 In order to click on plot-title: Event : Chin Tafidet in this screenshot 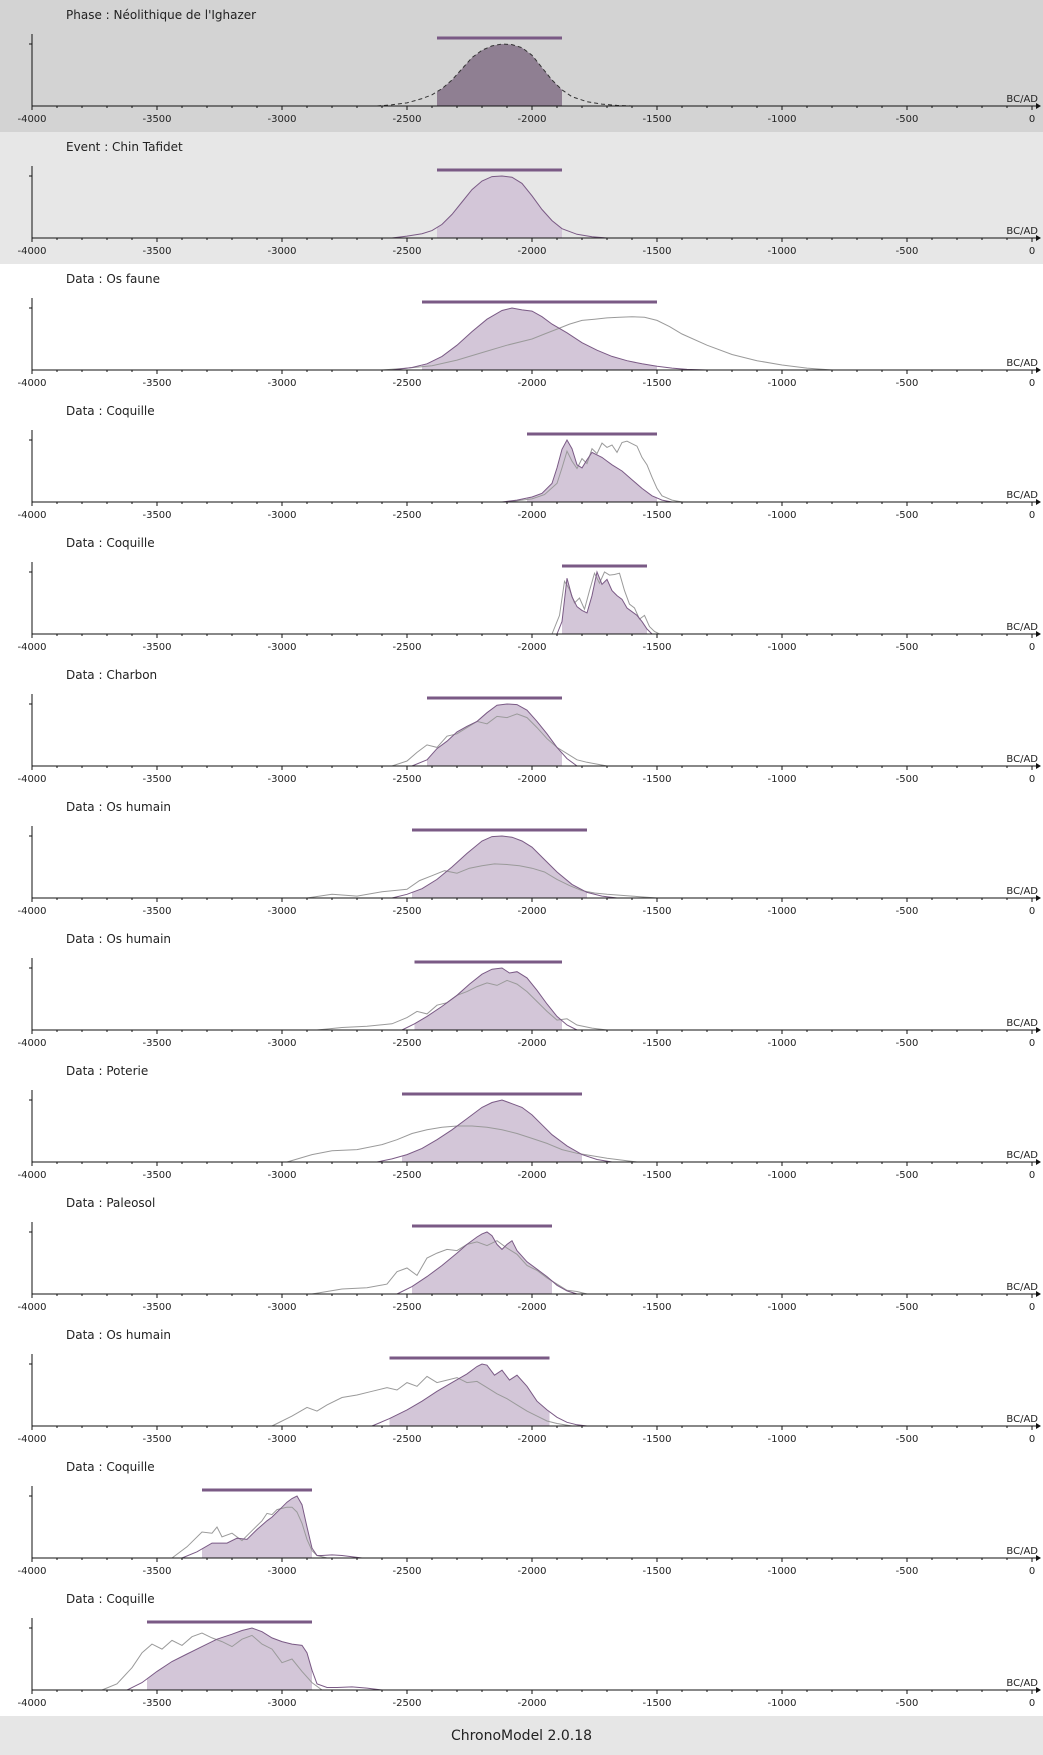, I will do `click(124, 147)`.